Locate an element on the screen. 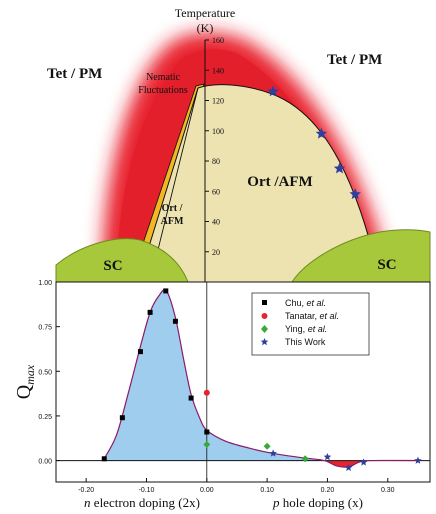 The image size is (436, 514). temperature-tick-label: 120 is located at coordinates (218, 101).